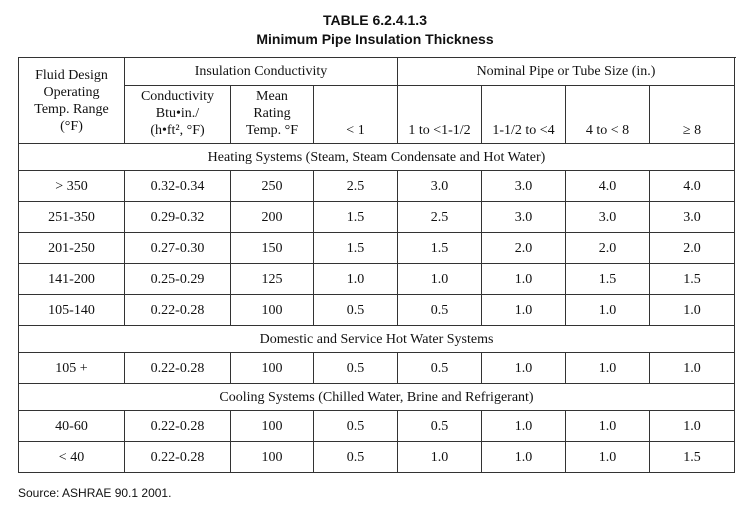 This screenshot has height=512, width=750. What do you see at coordinates (177, 279) in the screenshot?
I see `cell: 0.25-0.29` at bounding box center [177, 279].